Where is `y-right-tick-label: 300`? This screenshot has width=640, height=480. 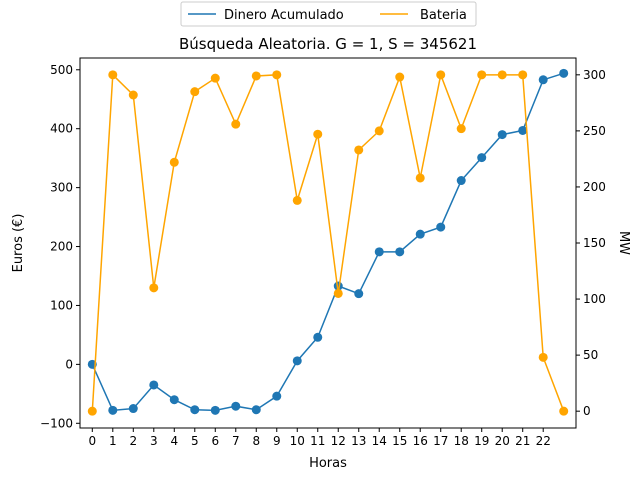 y-right-tick-label: 300 is located at coordinates (594, 75).